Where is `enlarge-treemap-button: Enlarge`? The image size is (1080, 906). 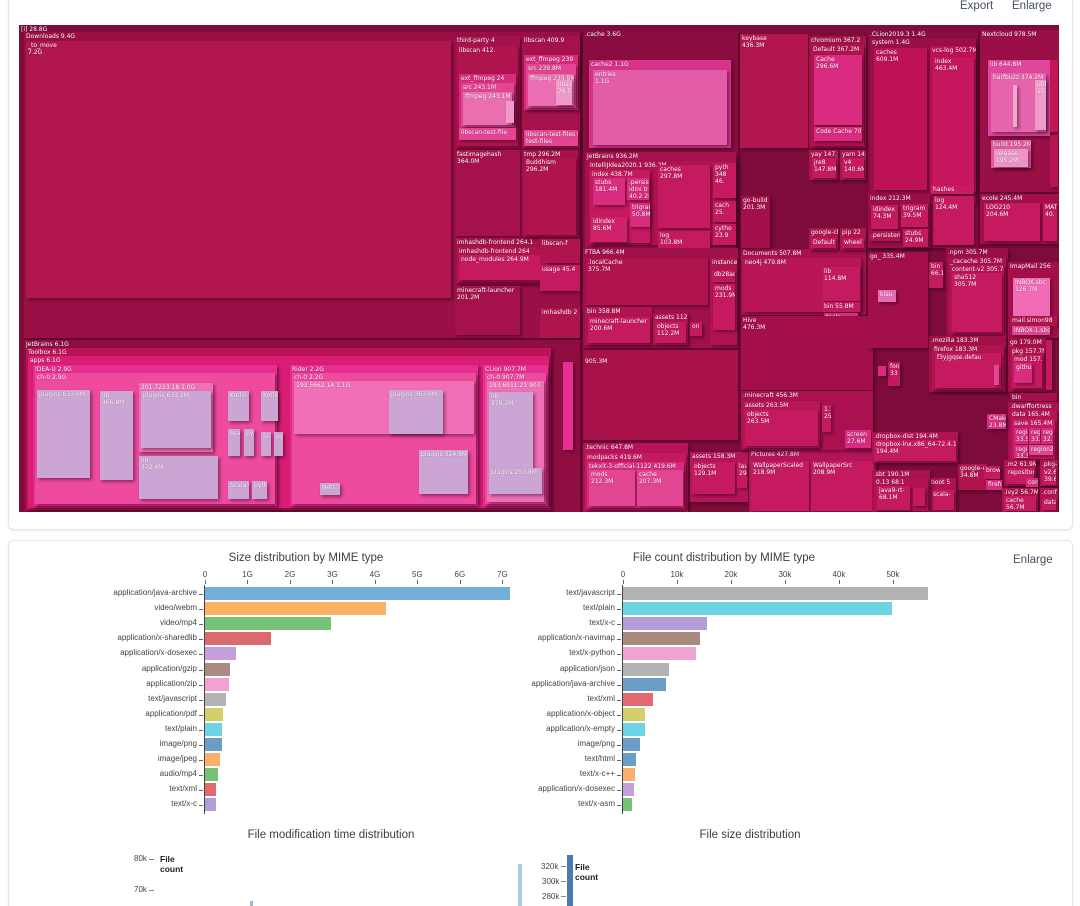 enlarge-treemap-button: Enlarge is located at coordinates (1032, 6).